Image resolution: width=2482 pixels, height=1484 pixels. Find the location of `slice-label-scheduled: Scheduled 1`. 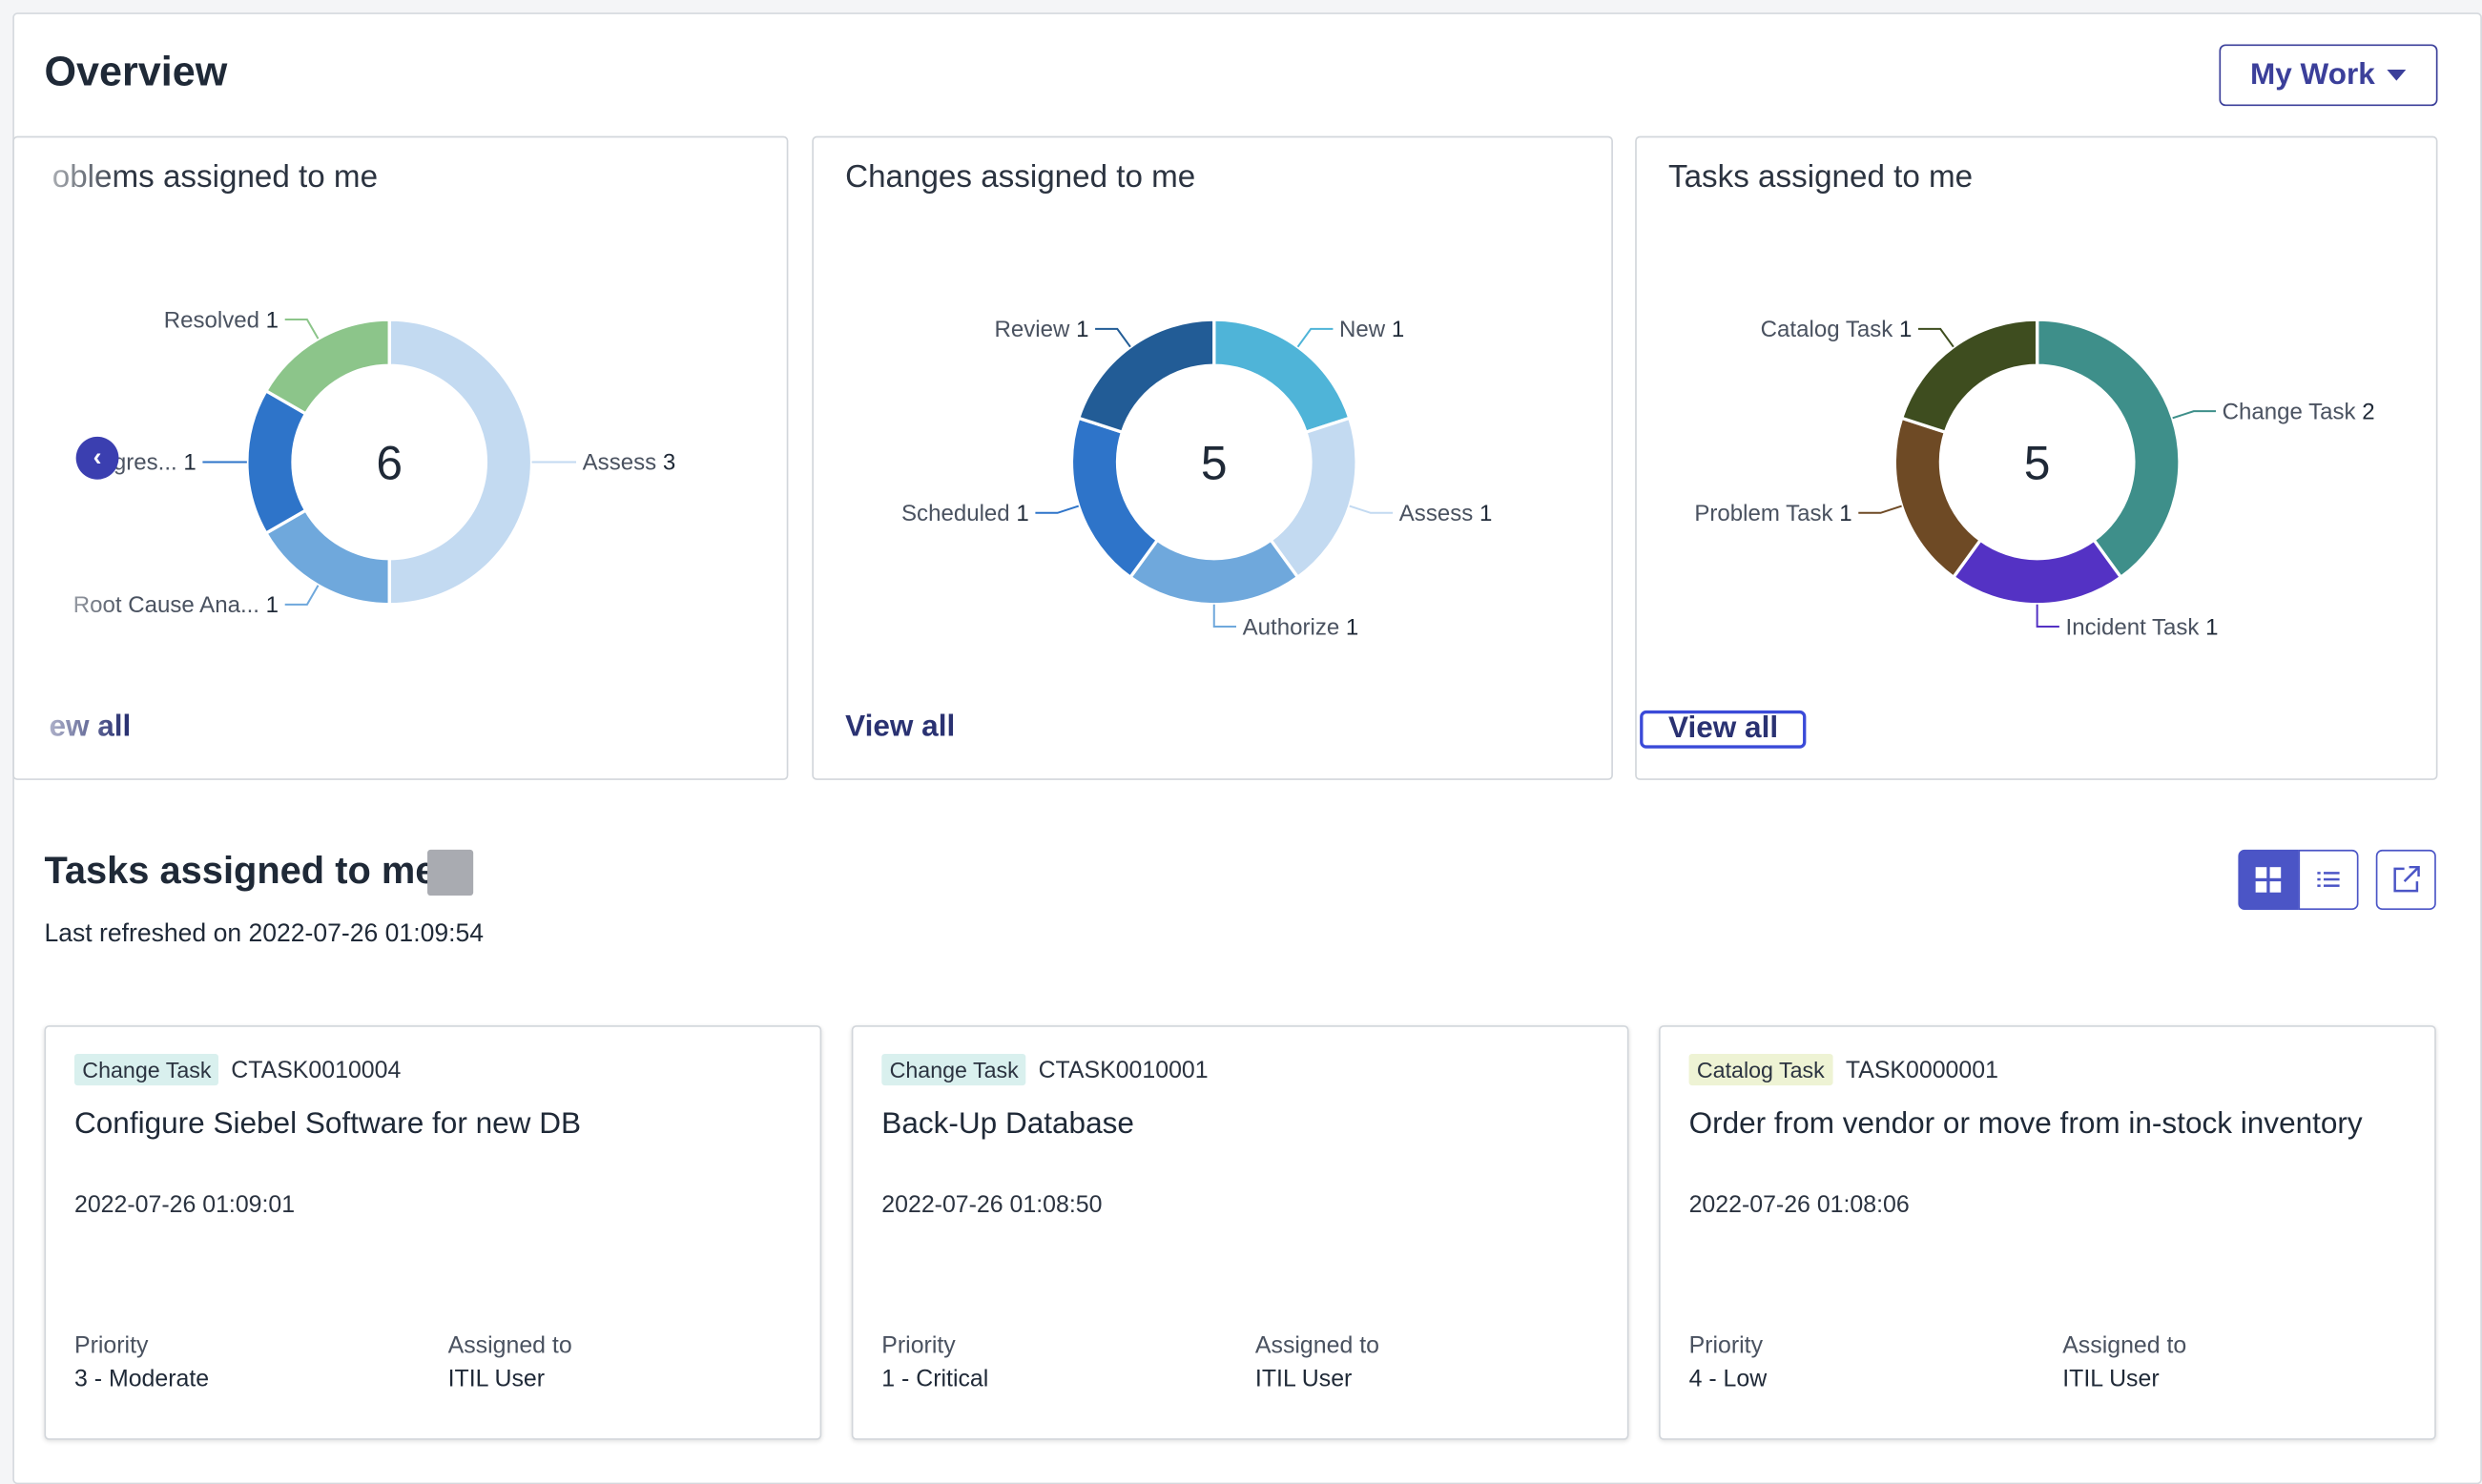

slice-label-scheduled: Scheduled 1 is located at coordinates (965, 513).